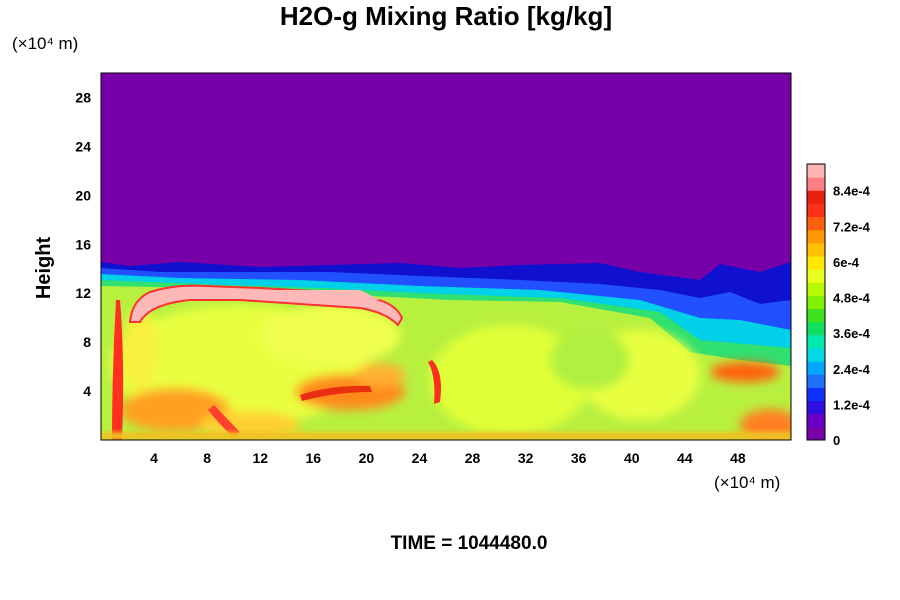 This screenshot has height=600, width=900. What do you see at coordinates (632, 458) in the screenshot?
I see `x-tick-label: 40` at bounding box center [632, 458].